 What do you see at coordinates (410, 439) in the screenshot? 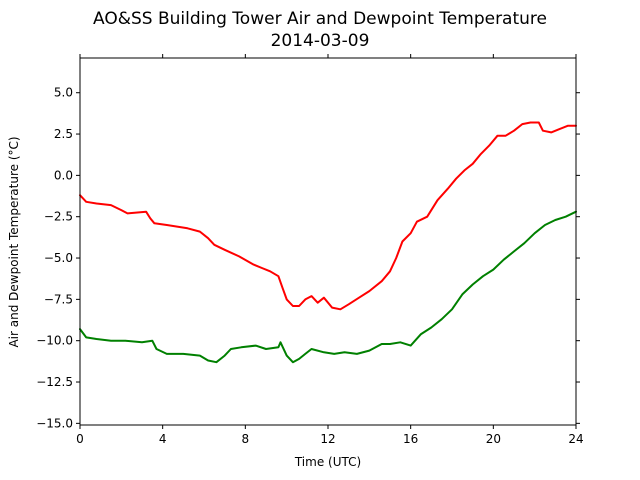
I see `x-tick-label: 16` at bounding box center [410, 439].